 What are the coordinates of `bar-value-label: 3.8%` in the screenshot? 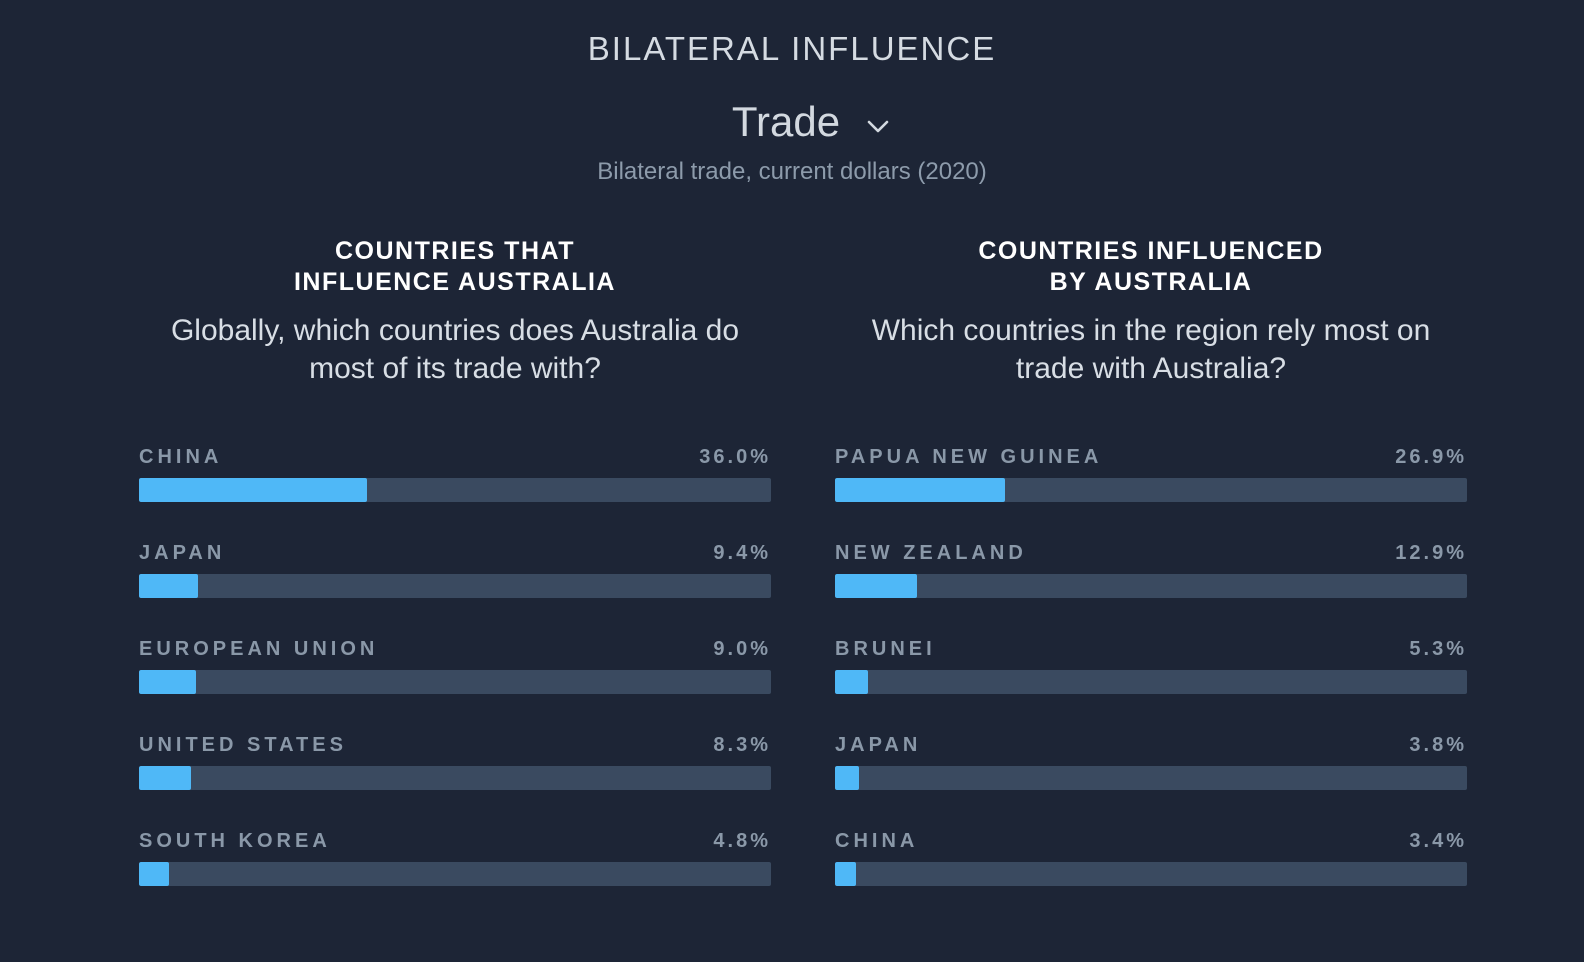 It's located at (1438, 745).